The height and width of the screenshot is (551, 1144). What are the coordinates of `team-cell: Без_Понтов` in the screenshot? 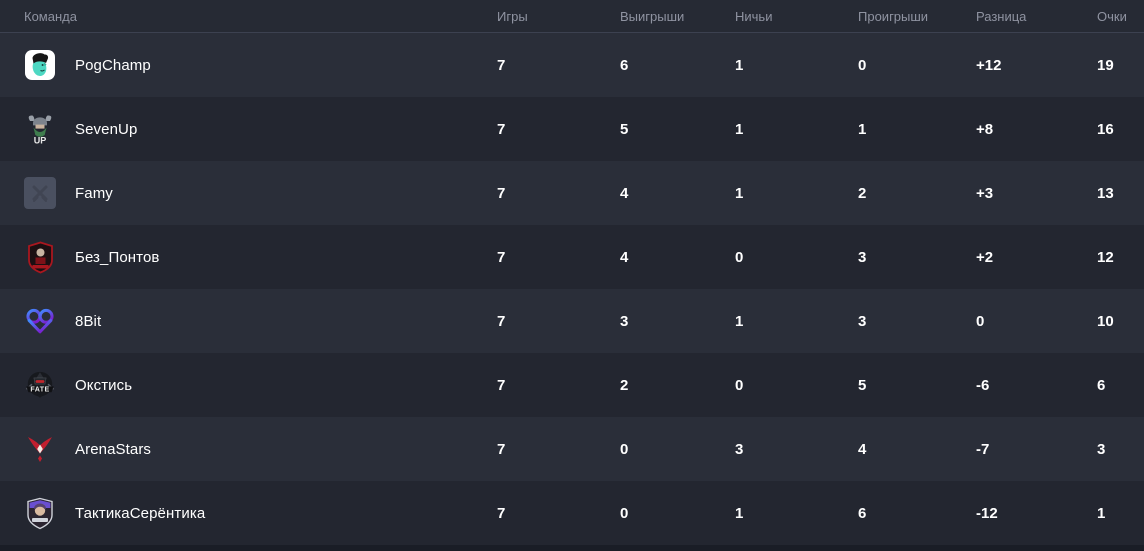 It's located at (248, 257).